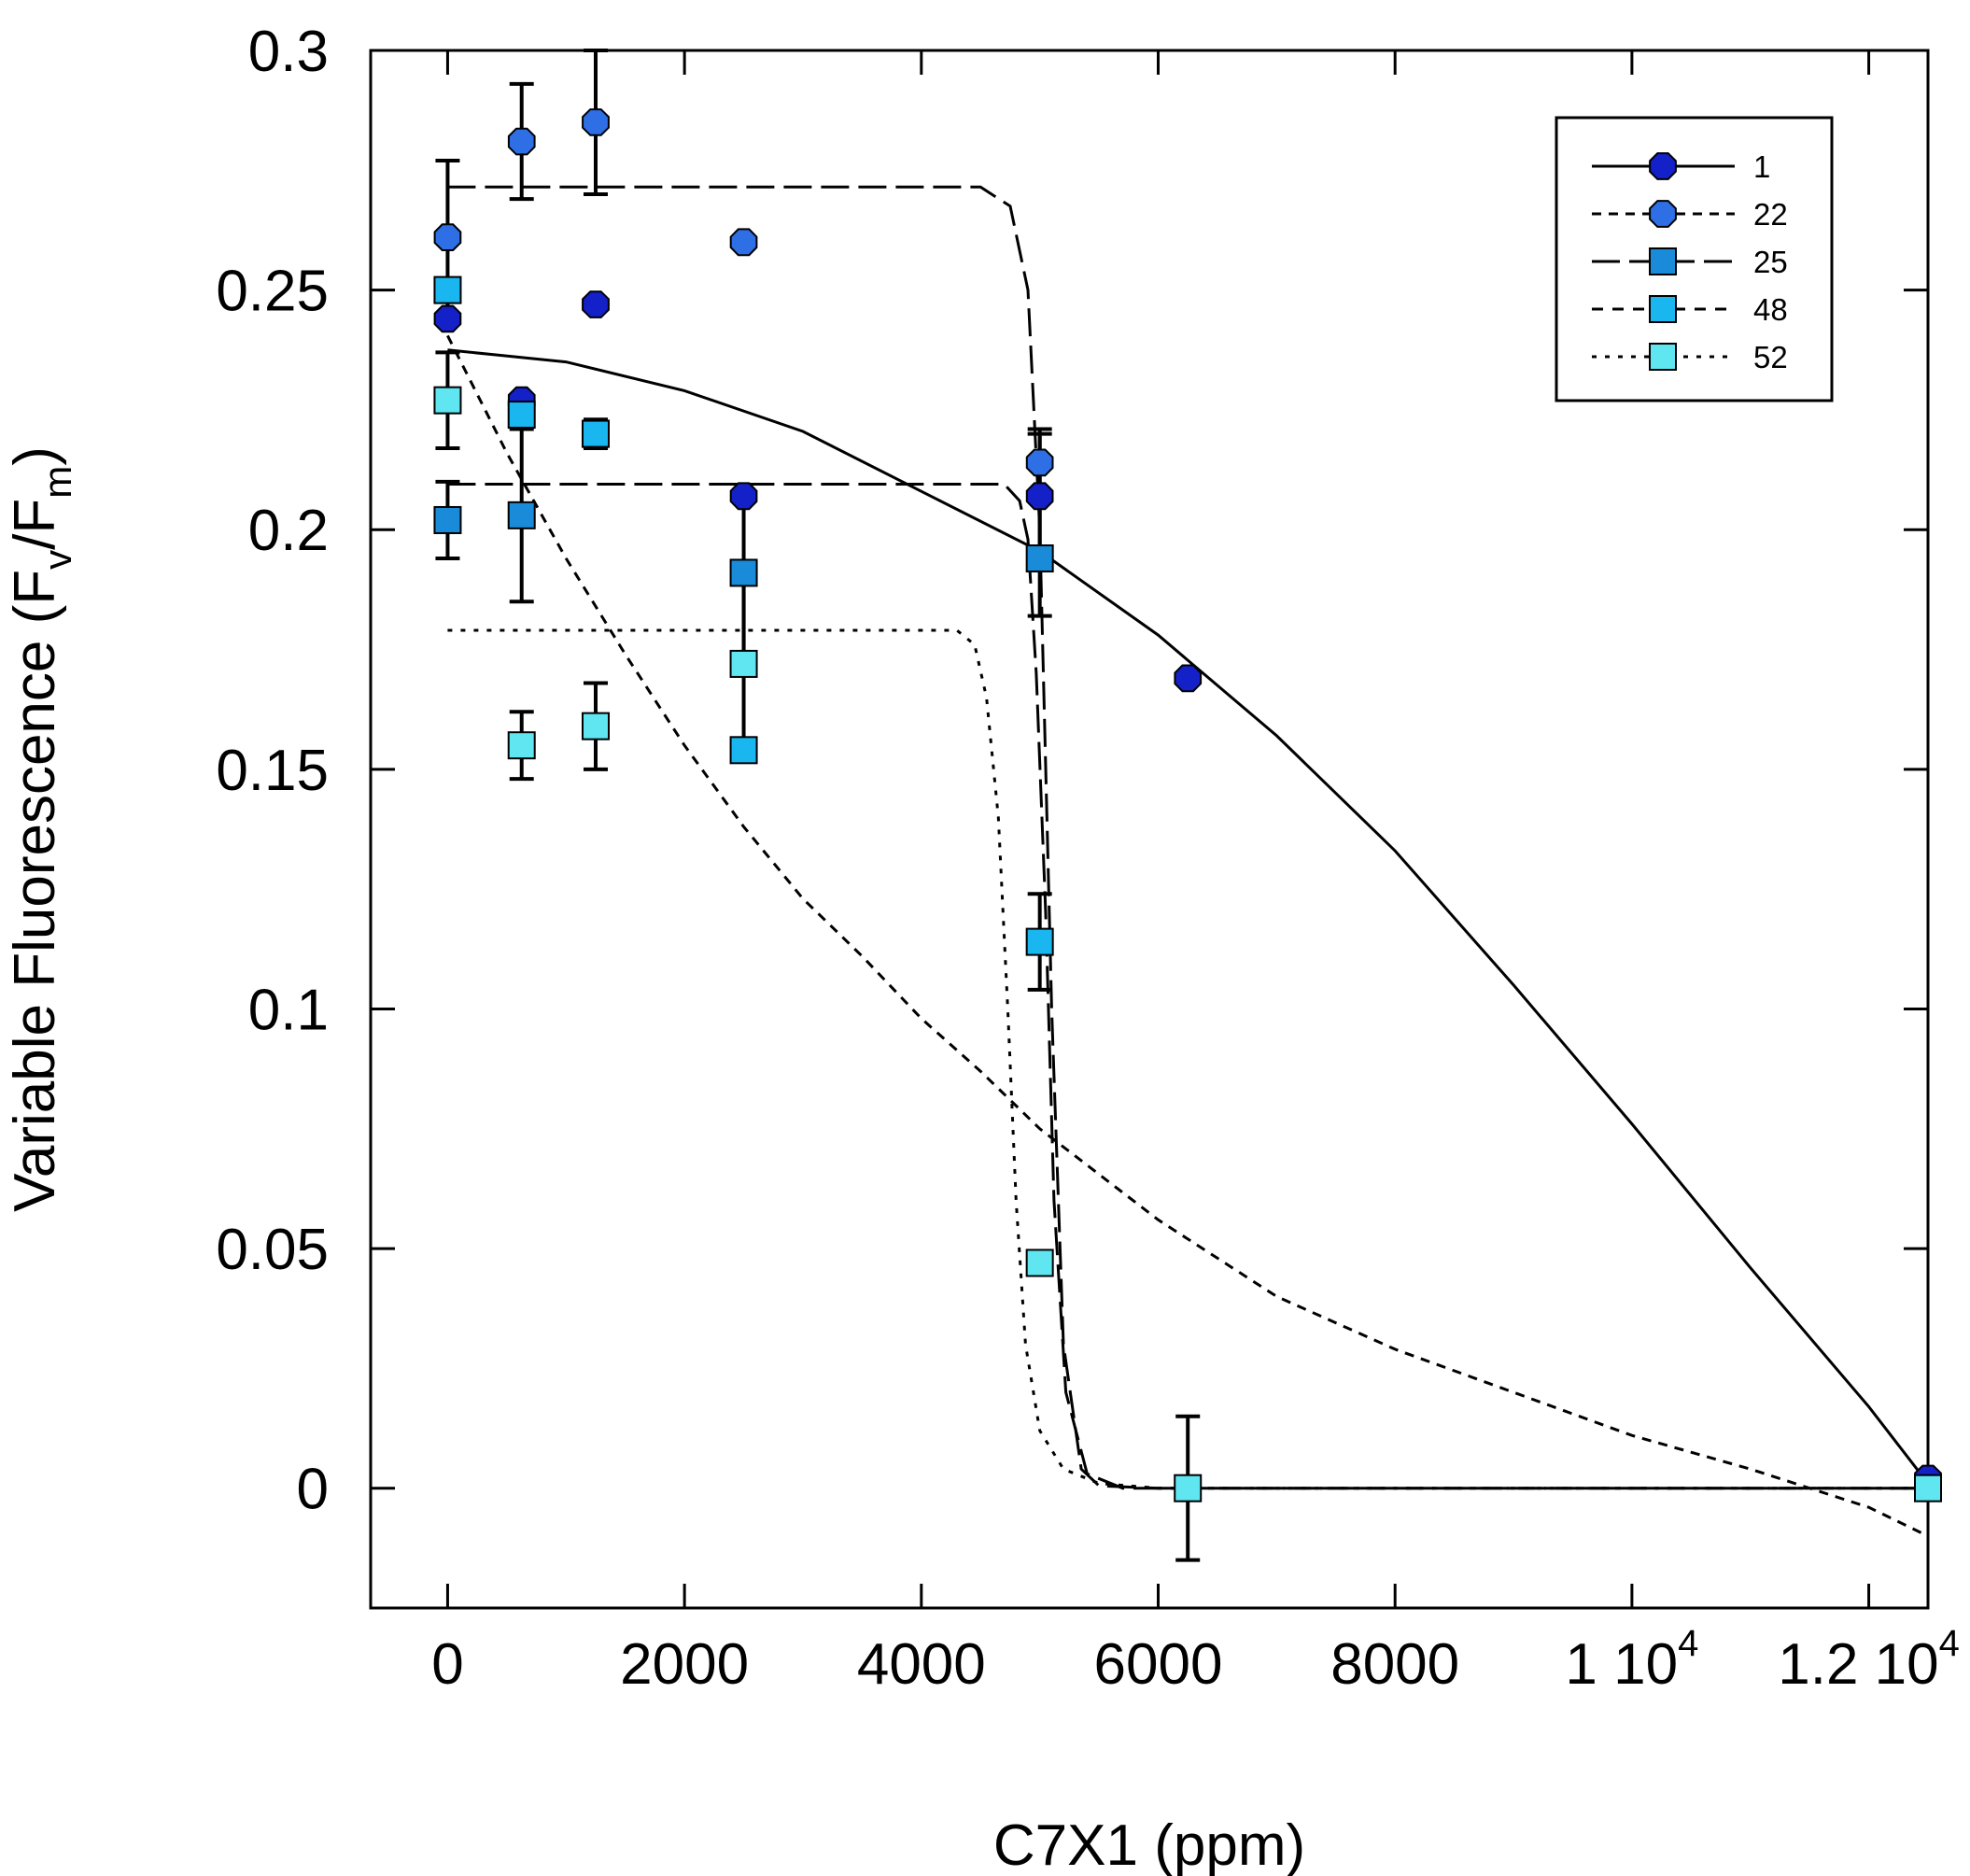 The image size is (1970, 1876). What do you see at coordinates (288, 531) in the screenshot?
I see `y-tick-label: 0.2` at bounding box center [288, 531].